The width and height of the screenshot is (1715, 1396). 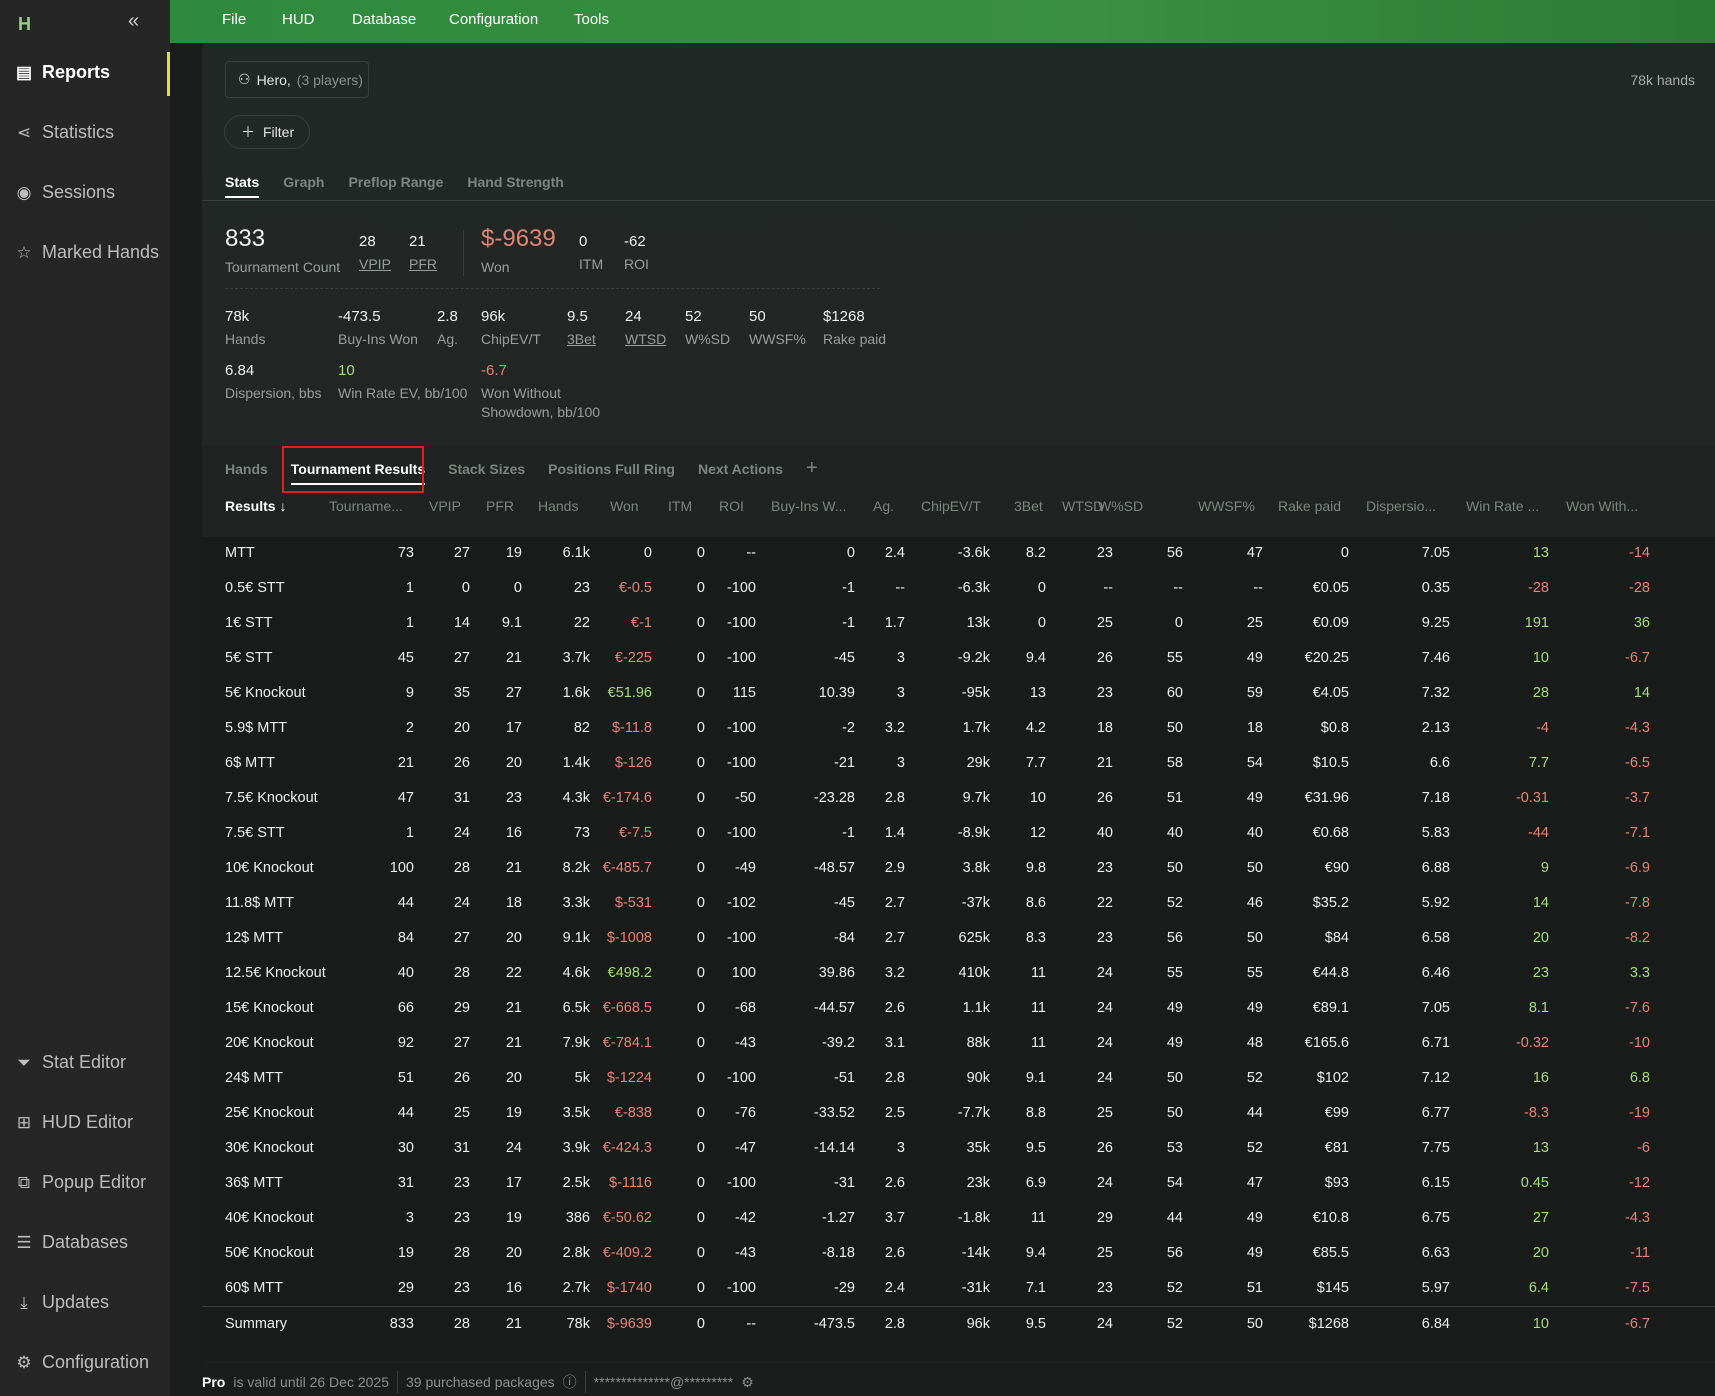 What do you see at coordinates (884, 506) in the screenshot?
I see `column-header: Ag.` at bounding box center [884, 506].